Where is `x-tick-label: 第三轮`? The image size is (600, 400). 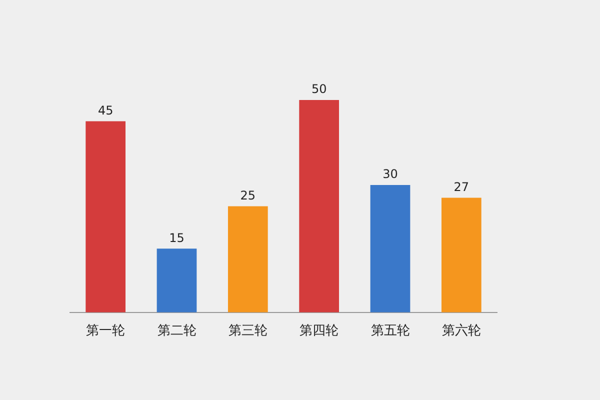
x-tick-label: 第三轮 is located at coordinates (248, 331).